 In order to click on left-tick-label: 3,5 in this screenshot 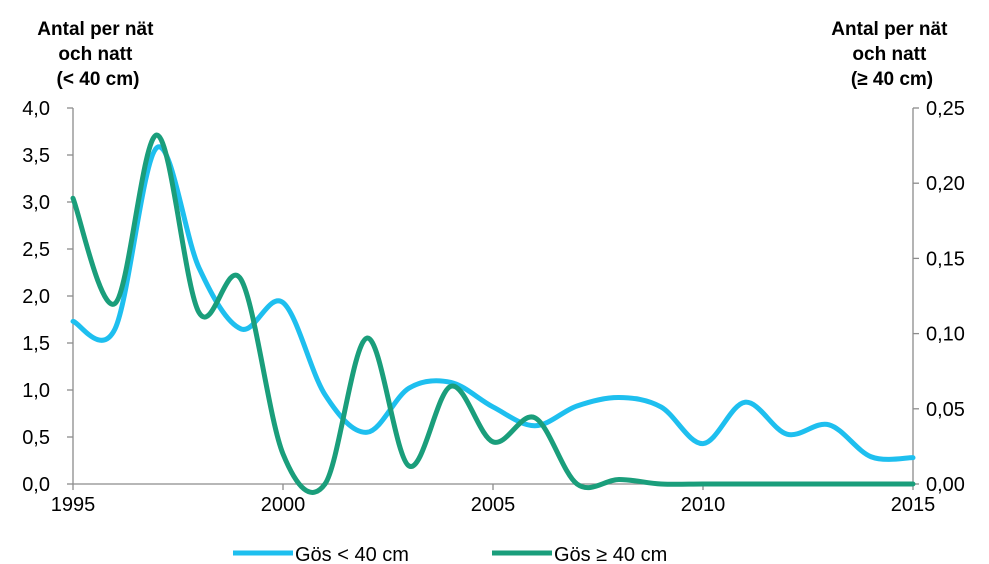, I will do `click(36, 156)`.